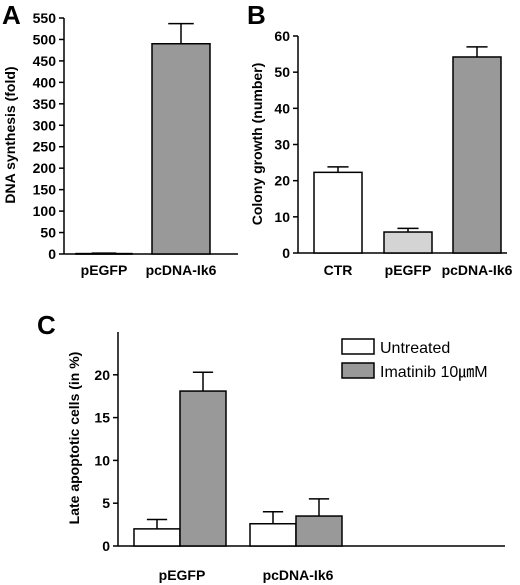 The height and width of the screenshot is (585, 520). What do you see at coordinates (257, 144) in the screenshot?
I see `panel-b-ylabel: Colony growth (number)` at bounding box center [257, 144].